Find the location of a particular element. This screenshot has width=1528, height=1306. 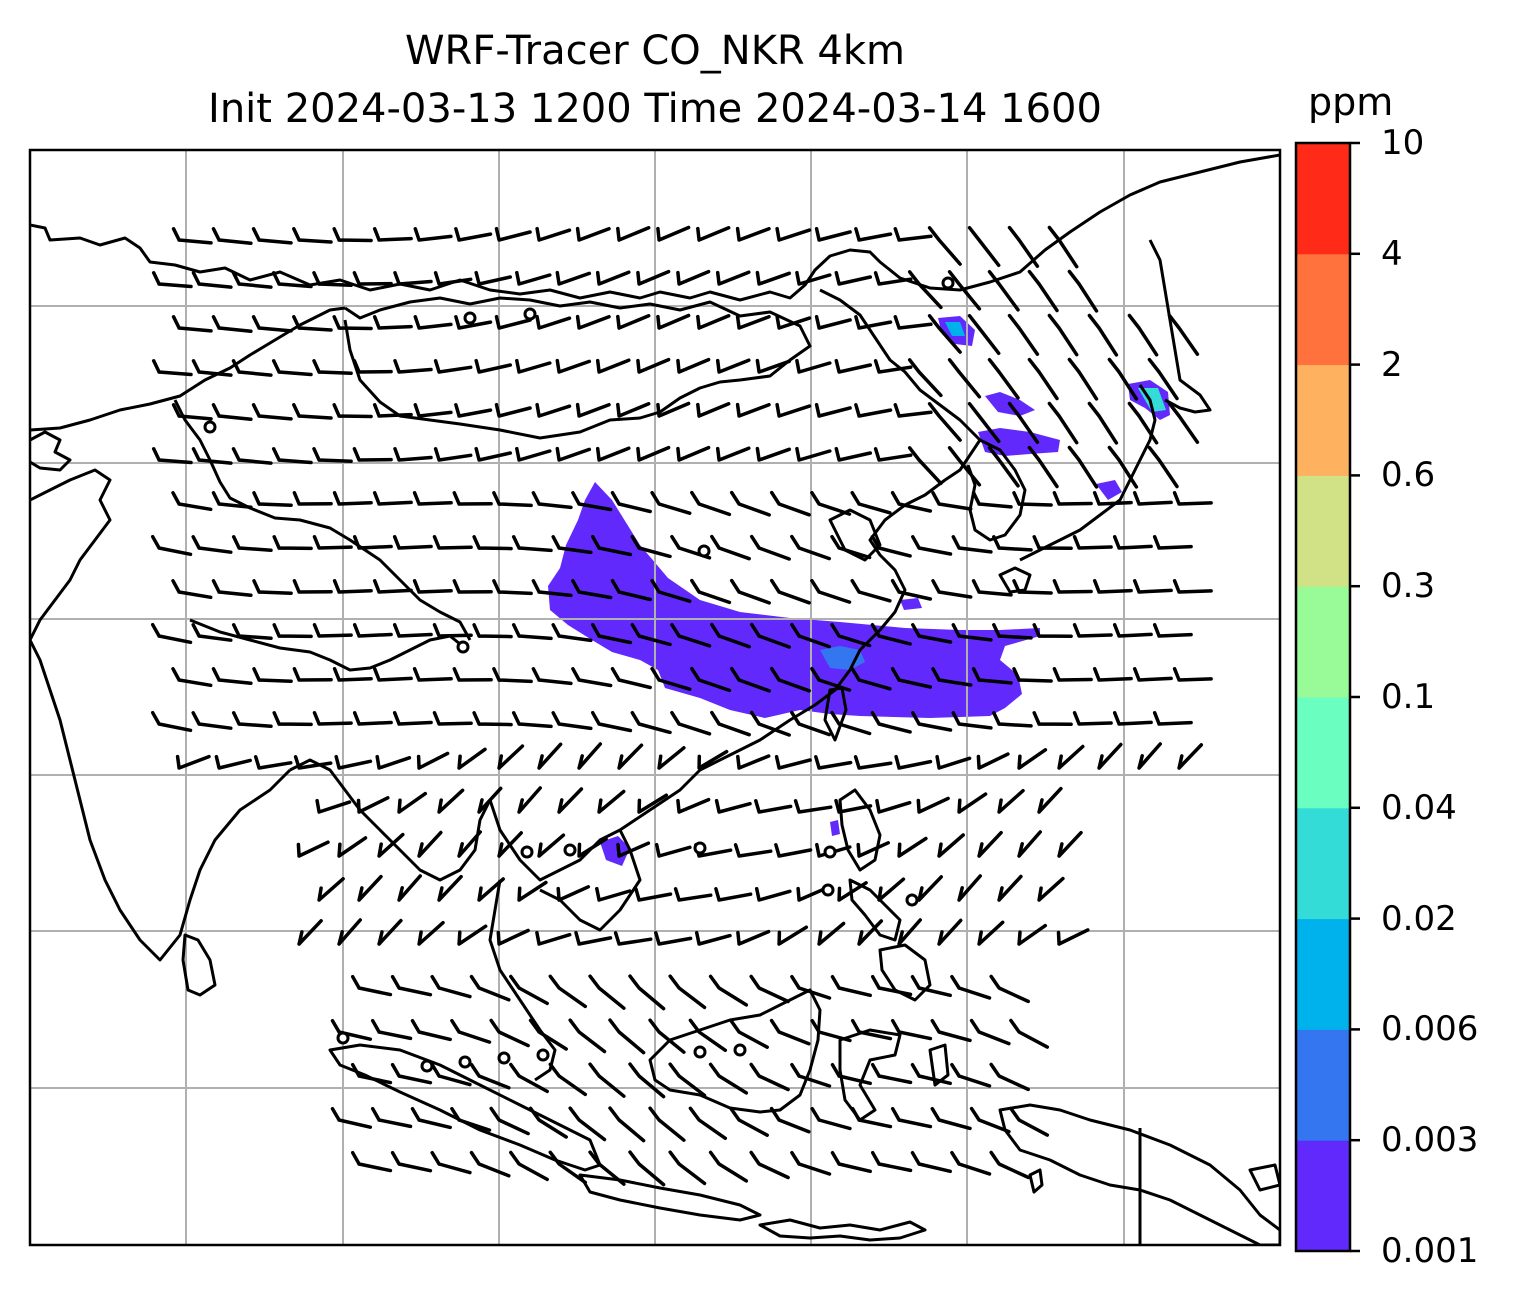

colorbar is located at coordinates (1327, 697).